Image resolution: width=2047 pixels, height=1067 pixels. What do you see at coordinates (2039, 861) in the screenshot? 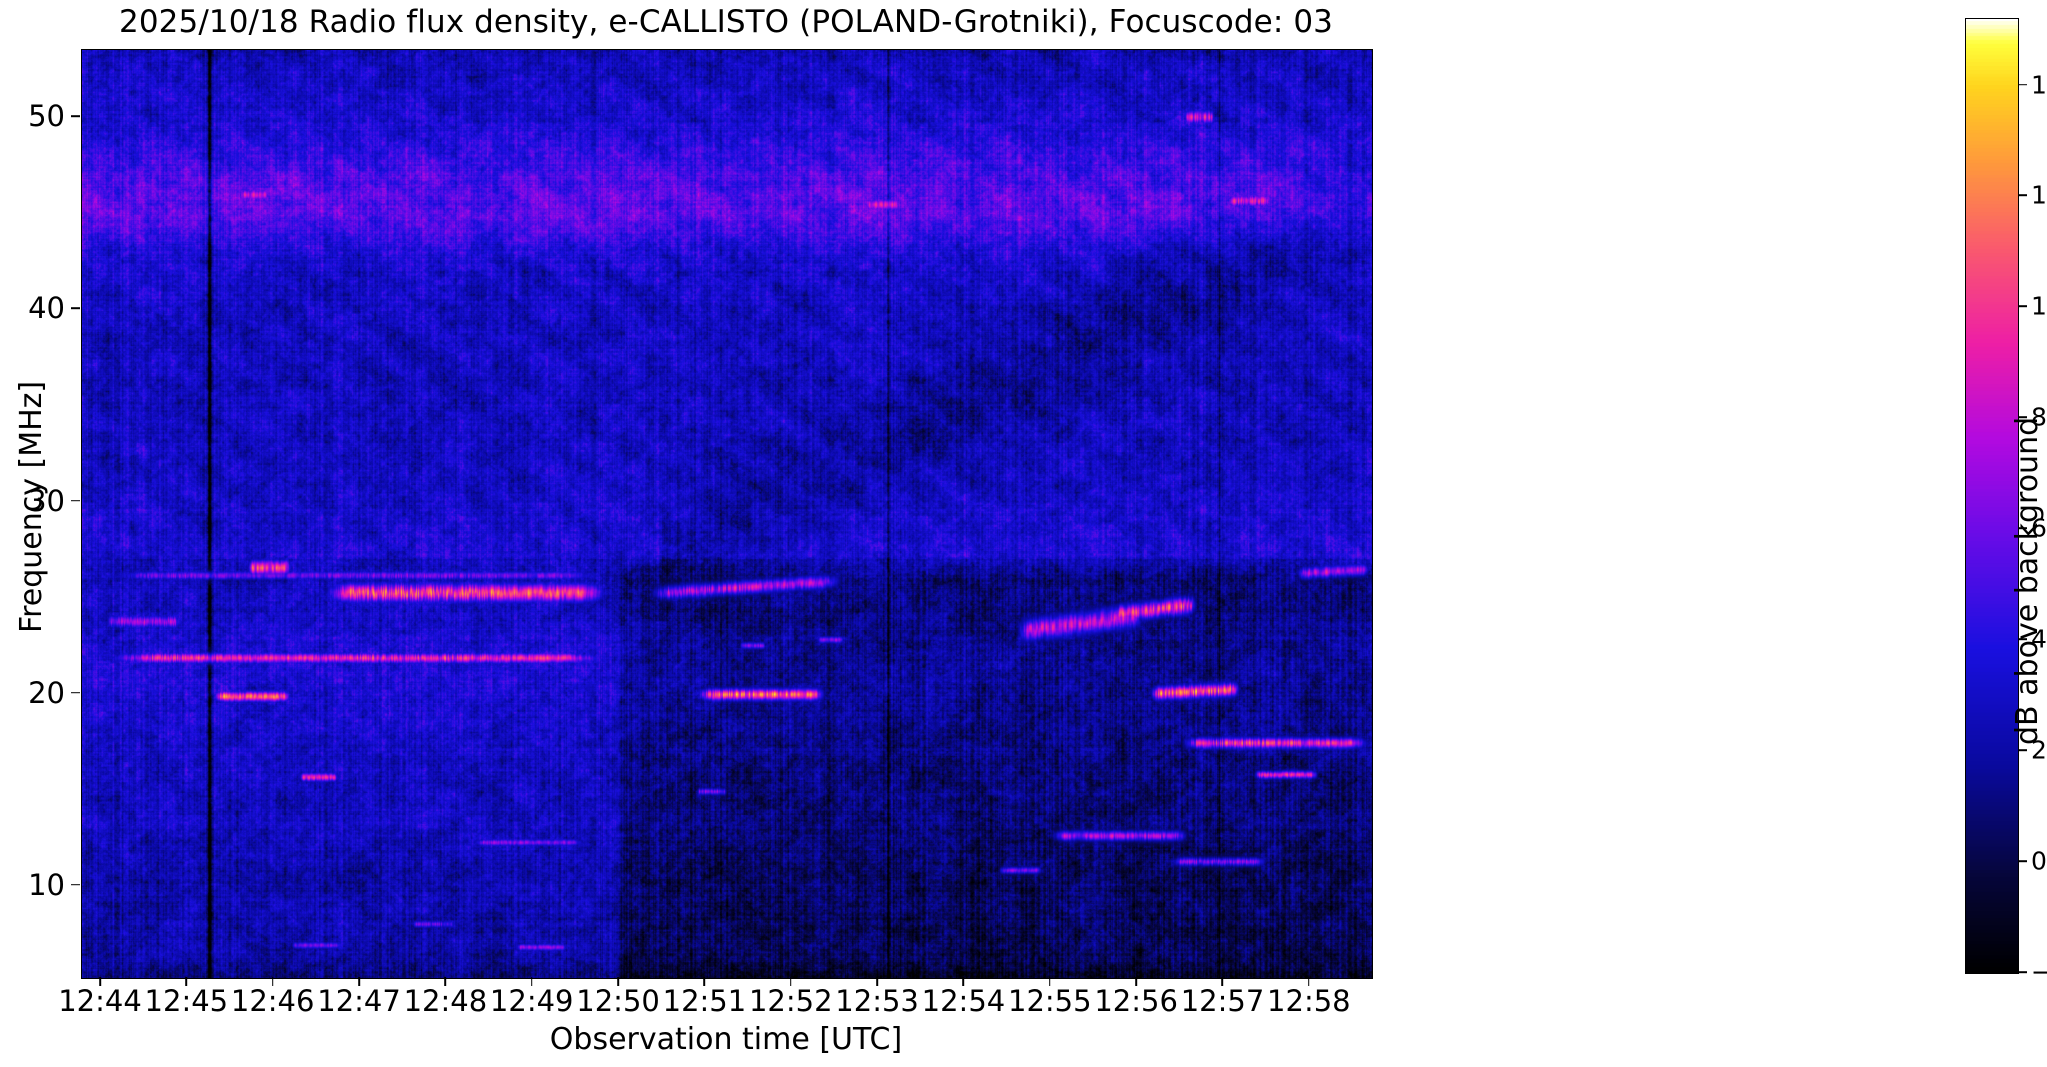
I see `colorbar-tick-label: 0` at bounding box center [2039, 861].